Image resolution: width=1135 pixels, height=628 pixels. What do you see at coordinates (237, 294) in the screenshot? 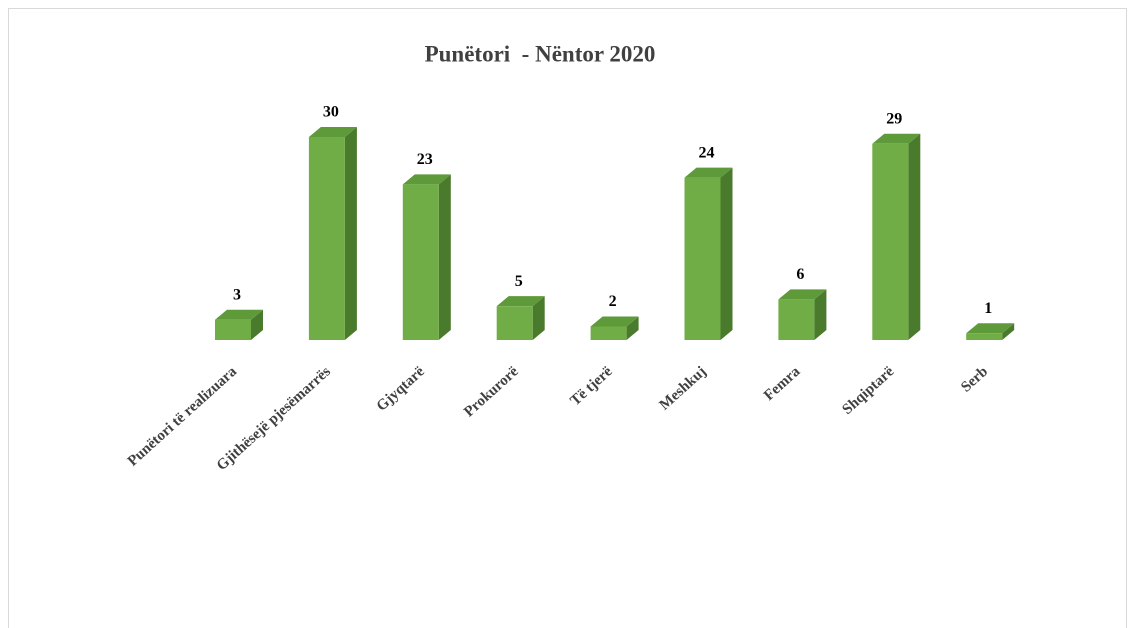
I see `value-label: 3` at bounding box center [237, 294].